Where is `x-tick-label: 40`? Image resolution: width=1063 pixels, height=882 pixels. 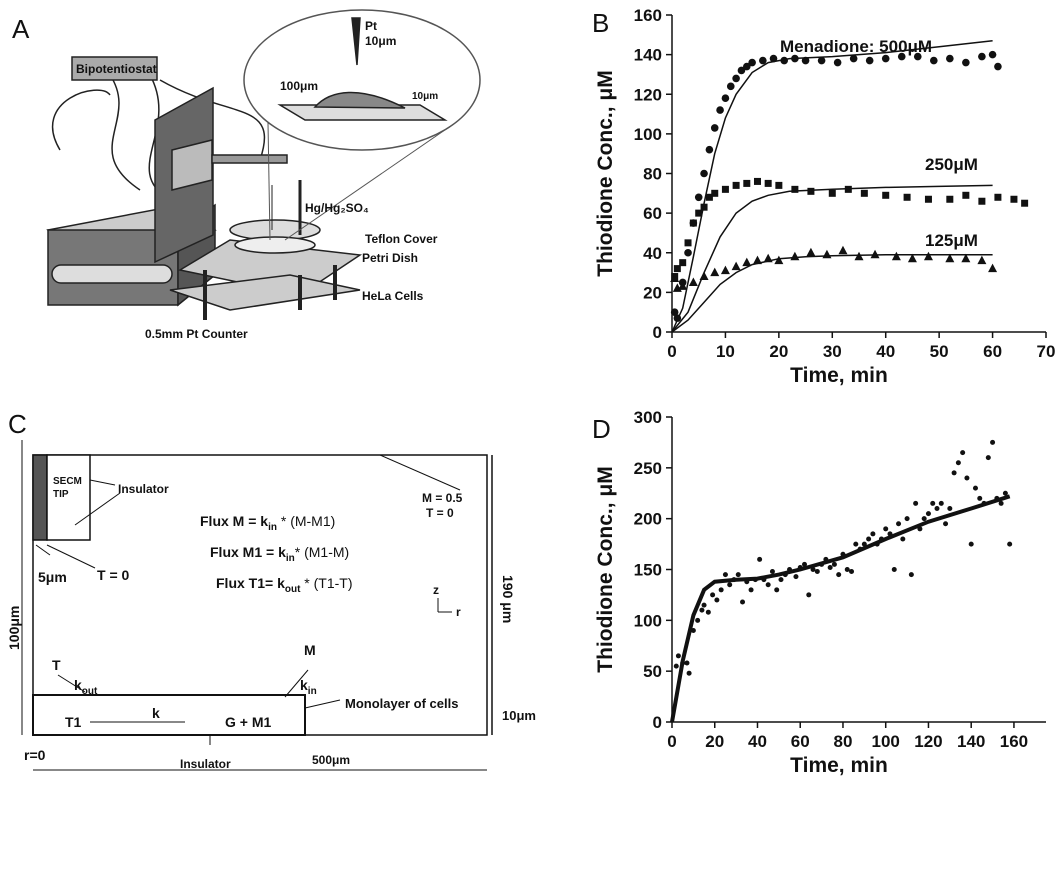
x-tick-label: 40 is located at coordinates (757, 741).